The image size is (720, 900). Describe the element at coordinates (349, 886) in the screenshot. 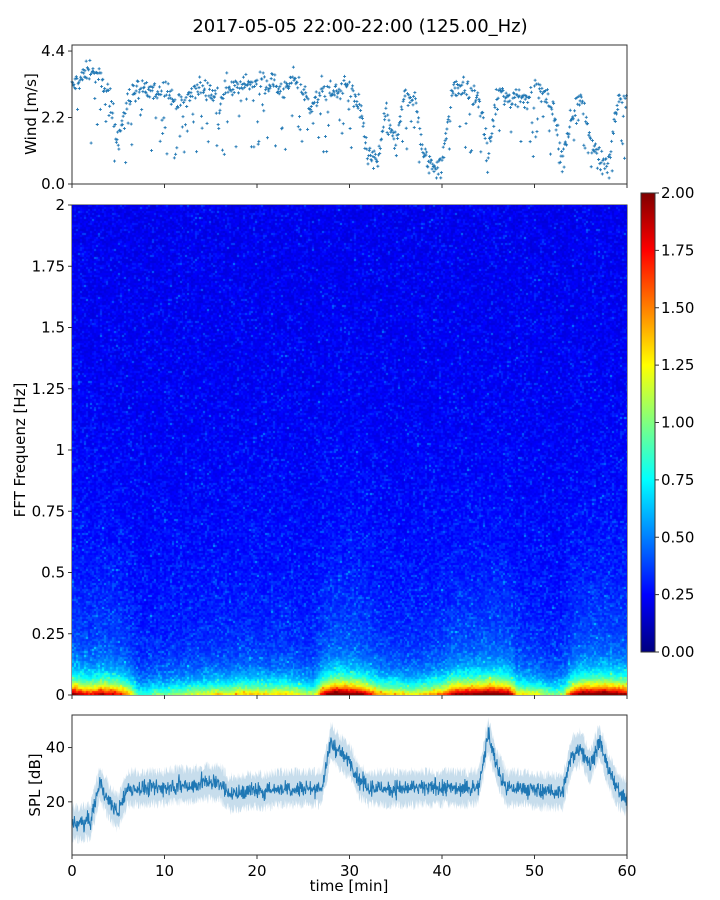

I see `spl-xlabel: time [min]` at that location.